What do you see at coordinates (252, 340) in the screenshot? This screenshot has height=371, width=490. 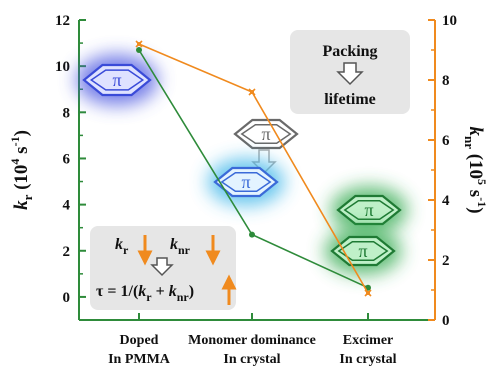 I see `category-label: Monomer dominance` at bounding box center [252, 340].